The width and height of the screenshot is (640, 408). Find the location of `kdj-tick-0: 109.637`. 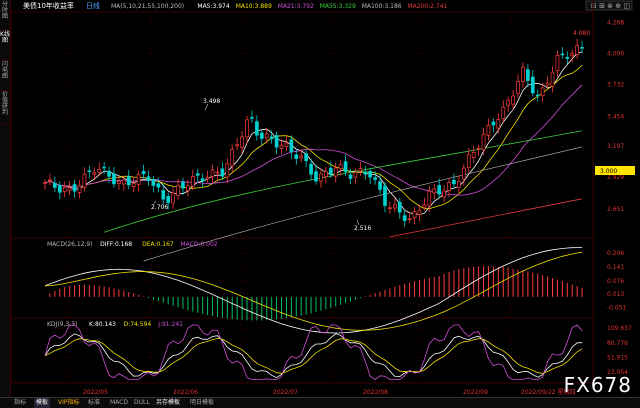

kdj-tick-0: 109.637 is located at coordinates (619, 328).